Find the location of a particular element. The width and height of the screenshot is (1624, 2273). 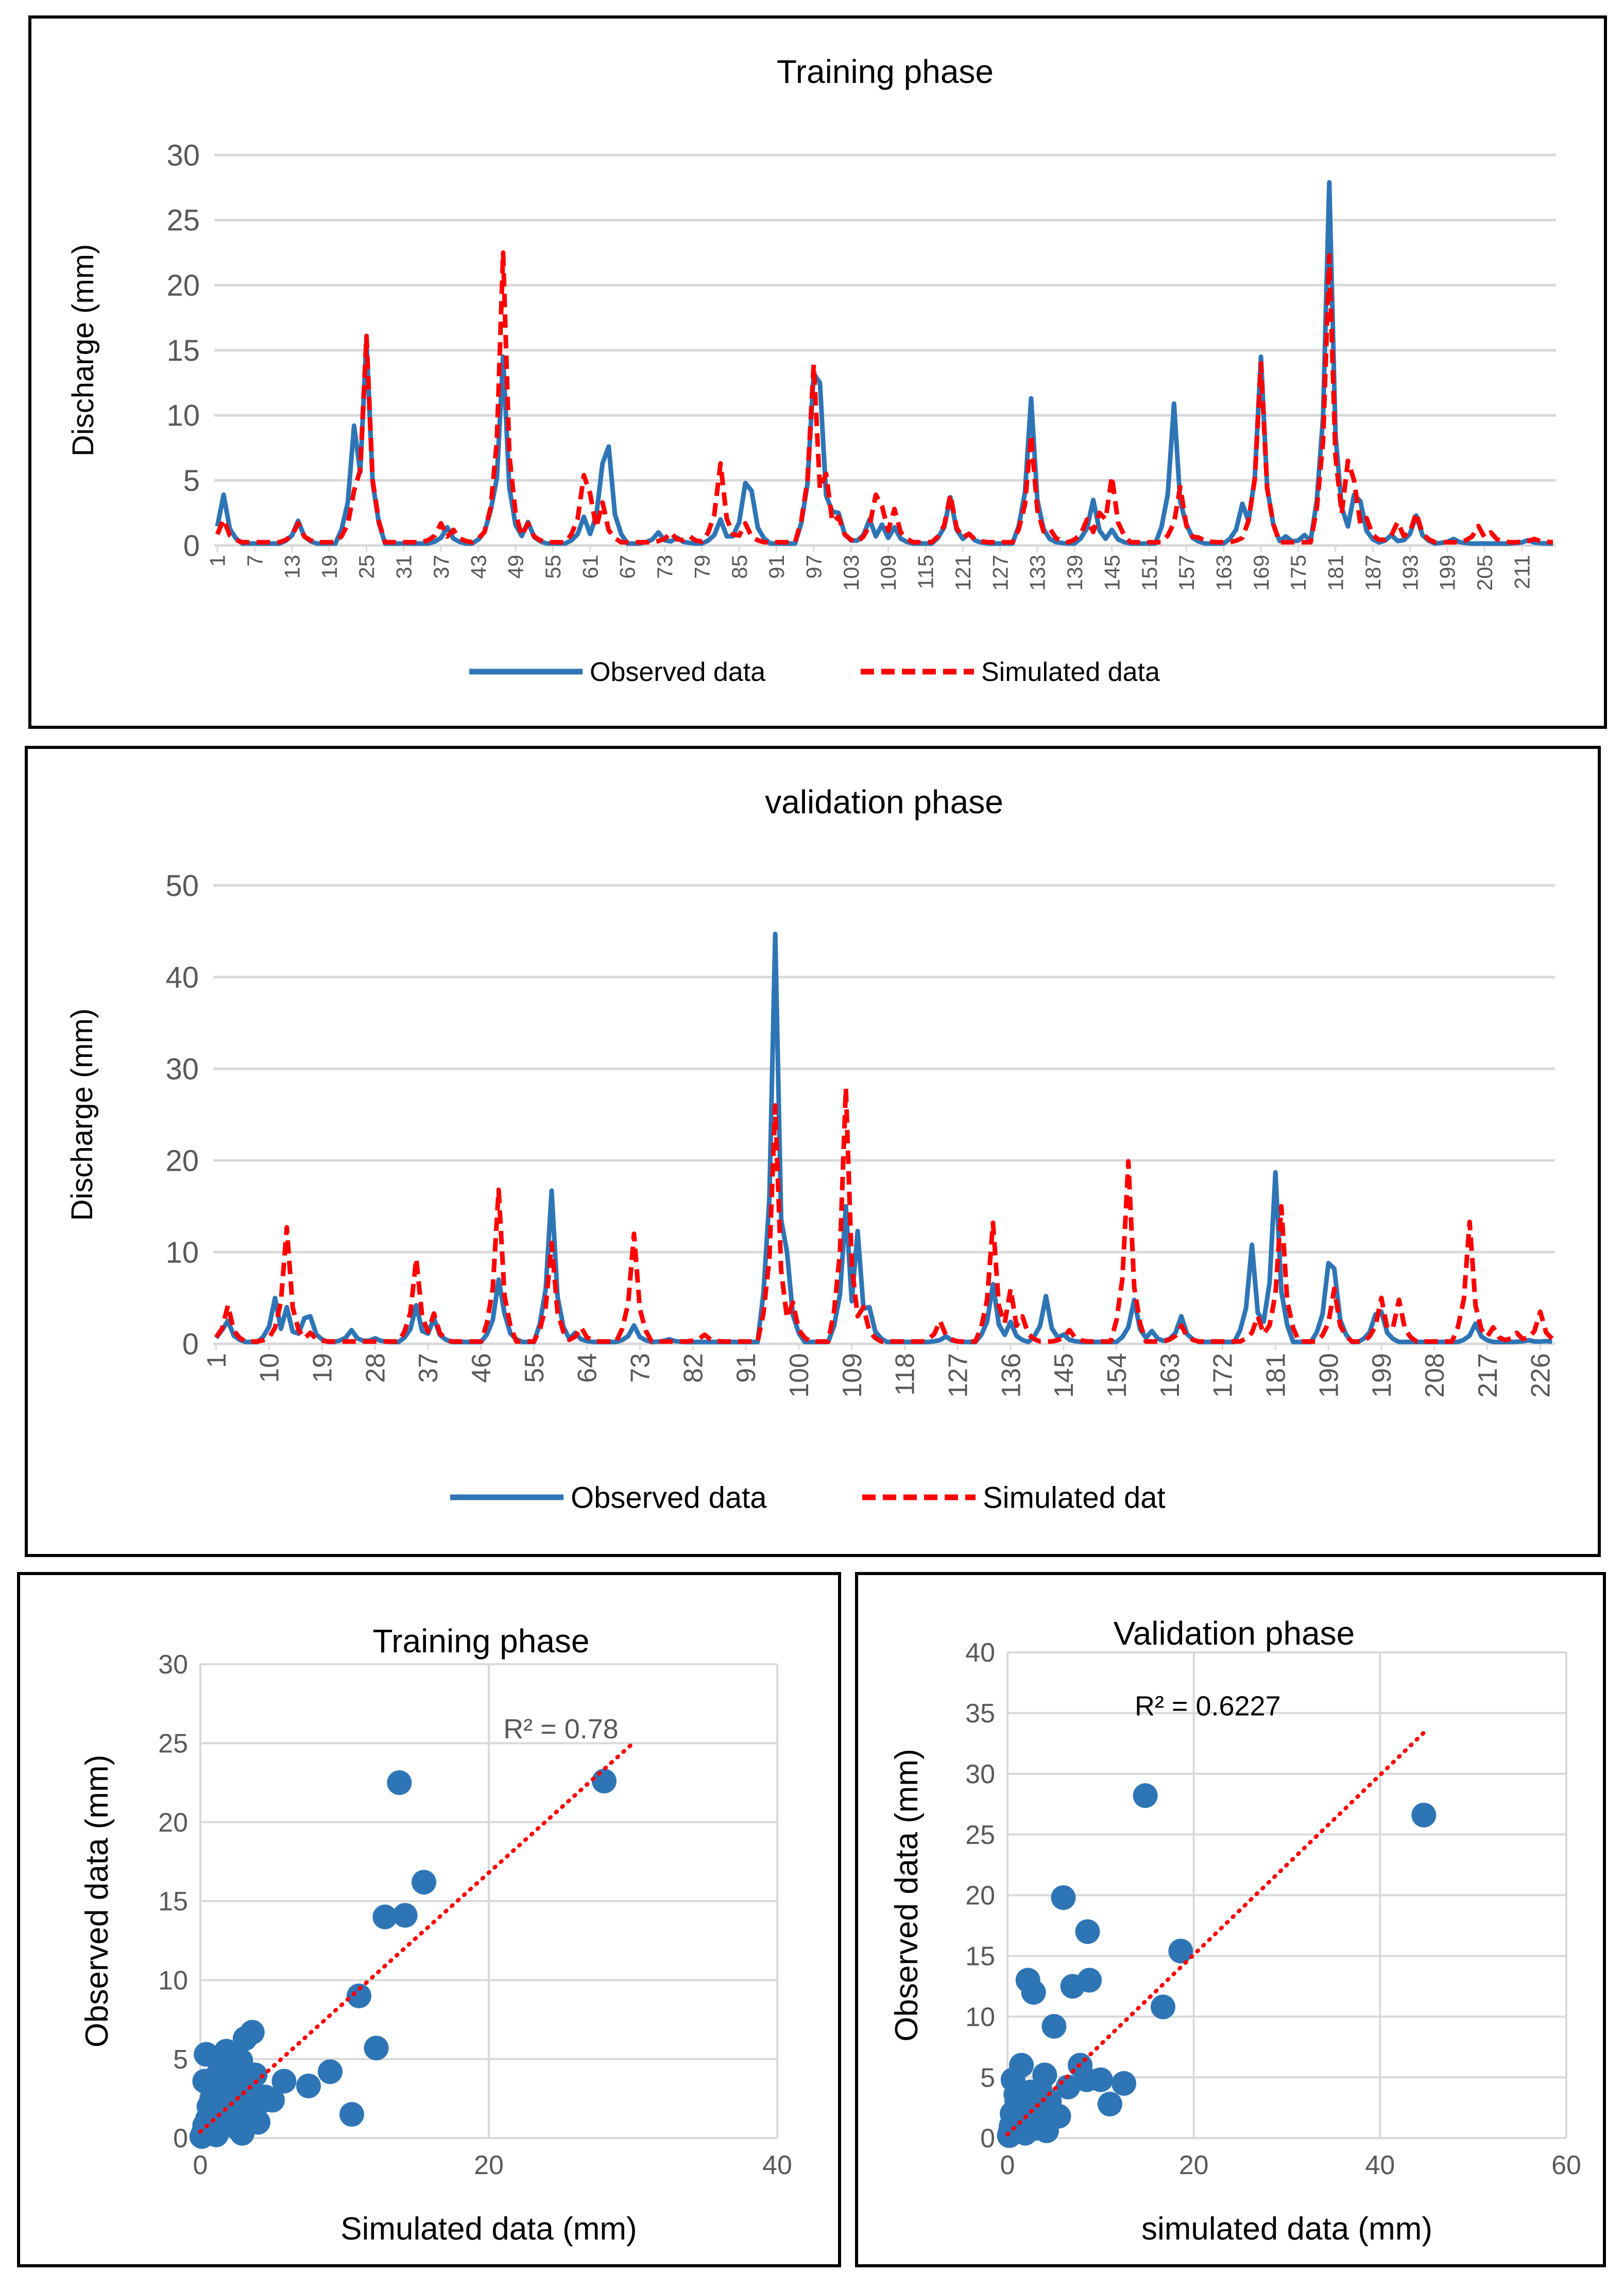

x-tick-label: 199 is located at coordinates (1382, 1375).